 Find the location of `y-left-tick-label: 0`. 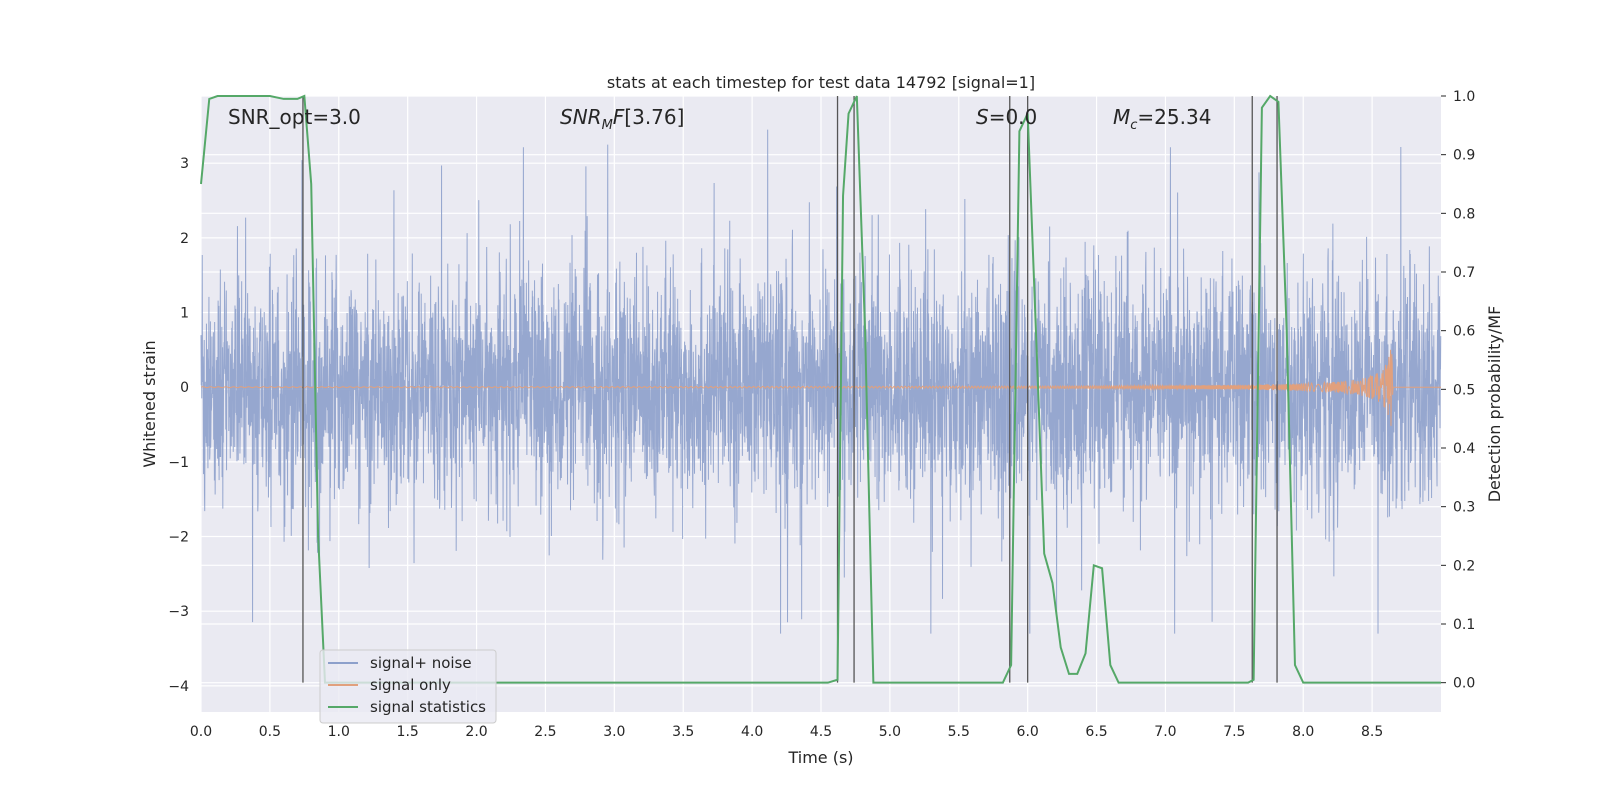

y-left-tick-label: 0 is located at coordinates (184, 388).